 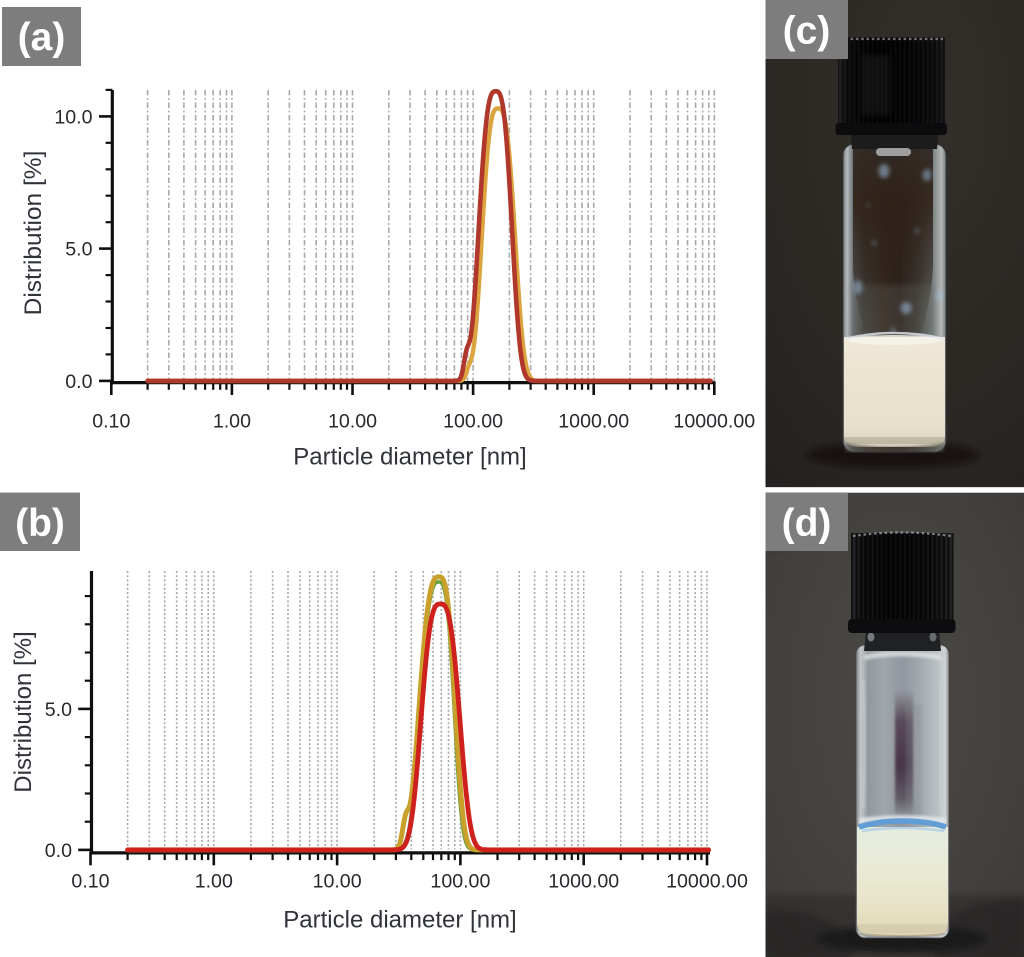 I want to click on svg-text: (a), so click(x=42, y=37).